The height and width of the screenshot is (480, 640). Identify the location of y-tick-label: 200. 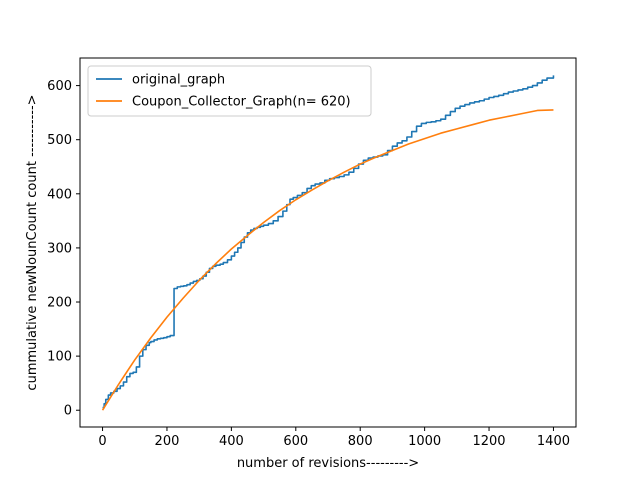
(59, 303).